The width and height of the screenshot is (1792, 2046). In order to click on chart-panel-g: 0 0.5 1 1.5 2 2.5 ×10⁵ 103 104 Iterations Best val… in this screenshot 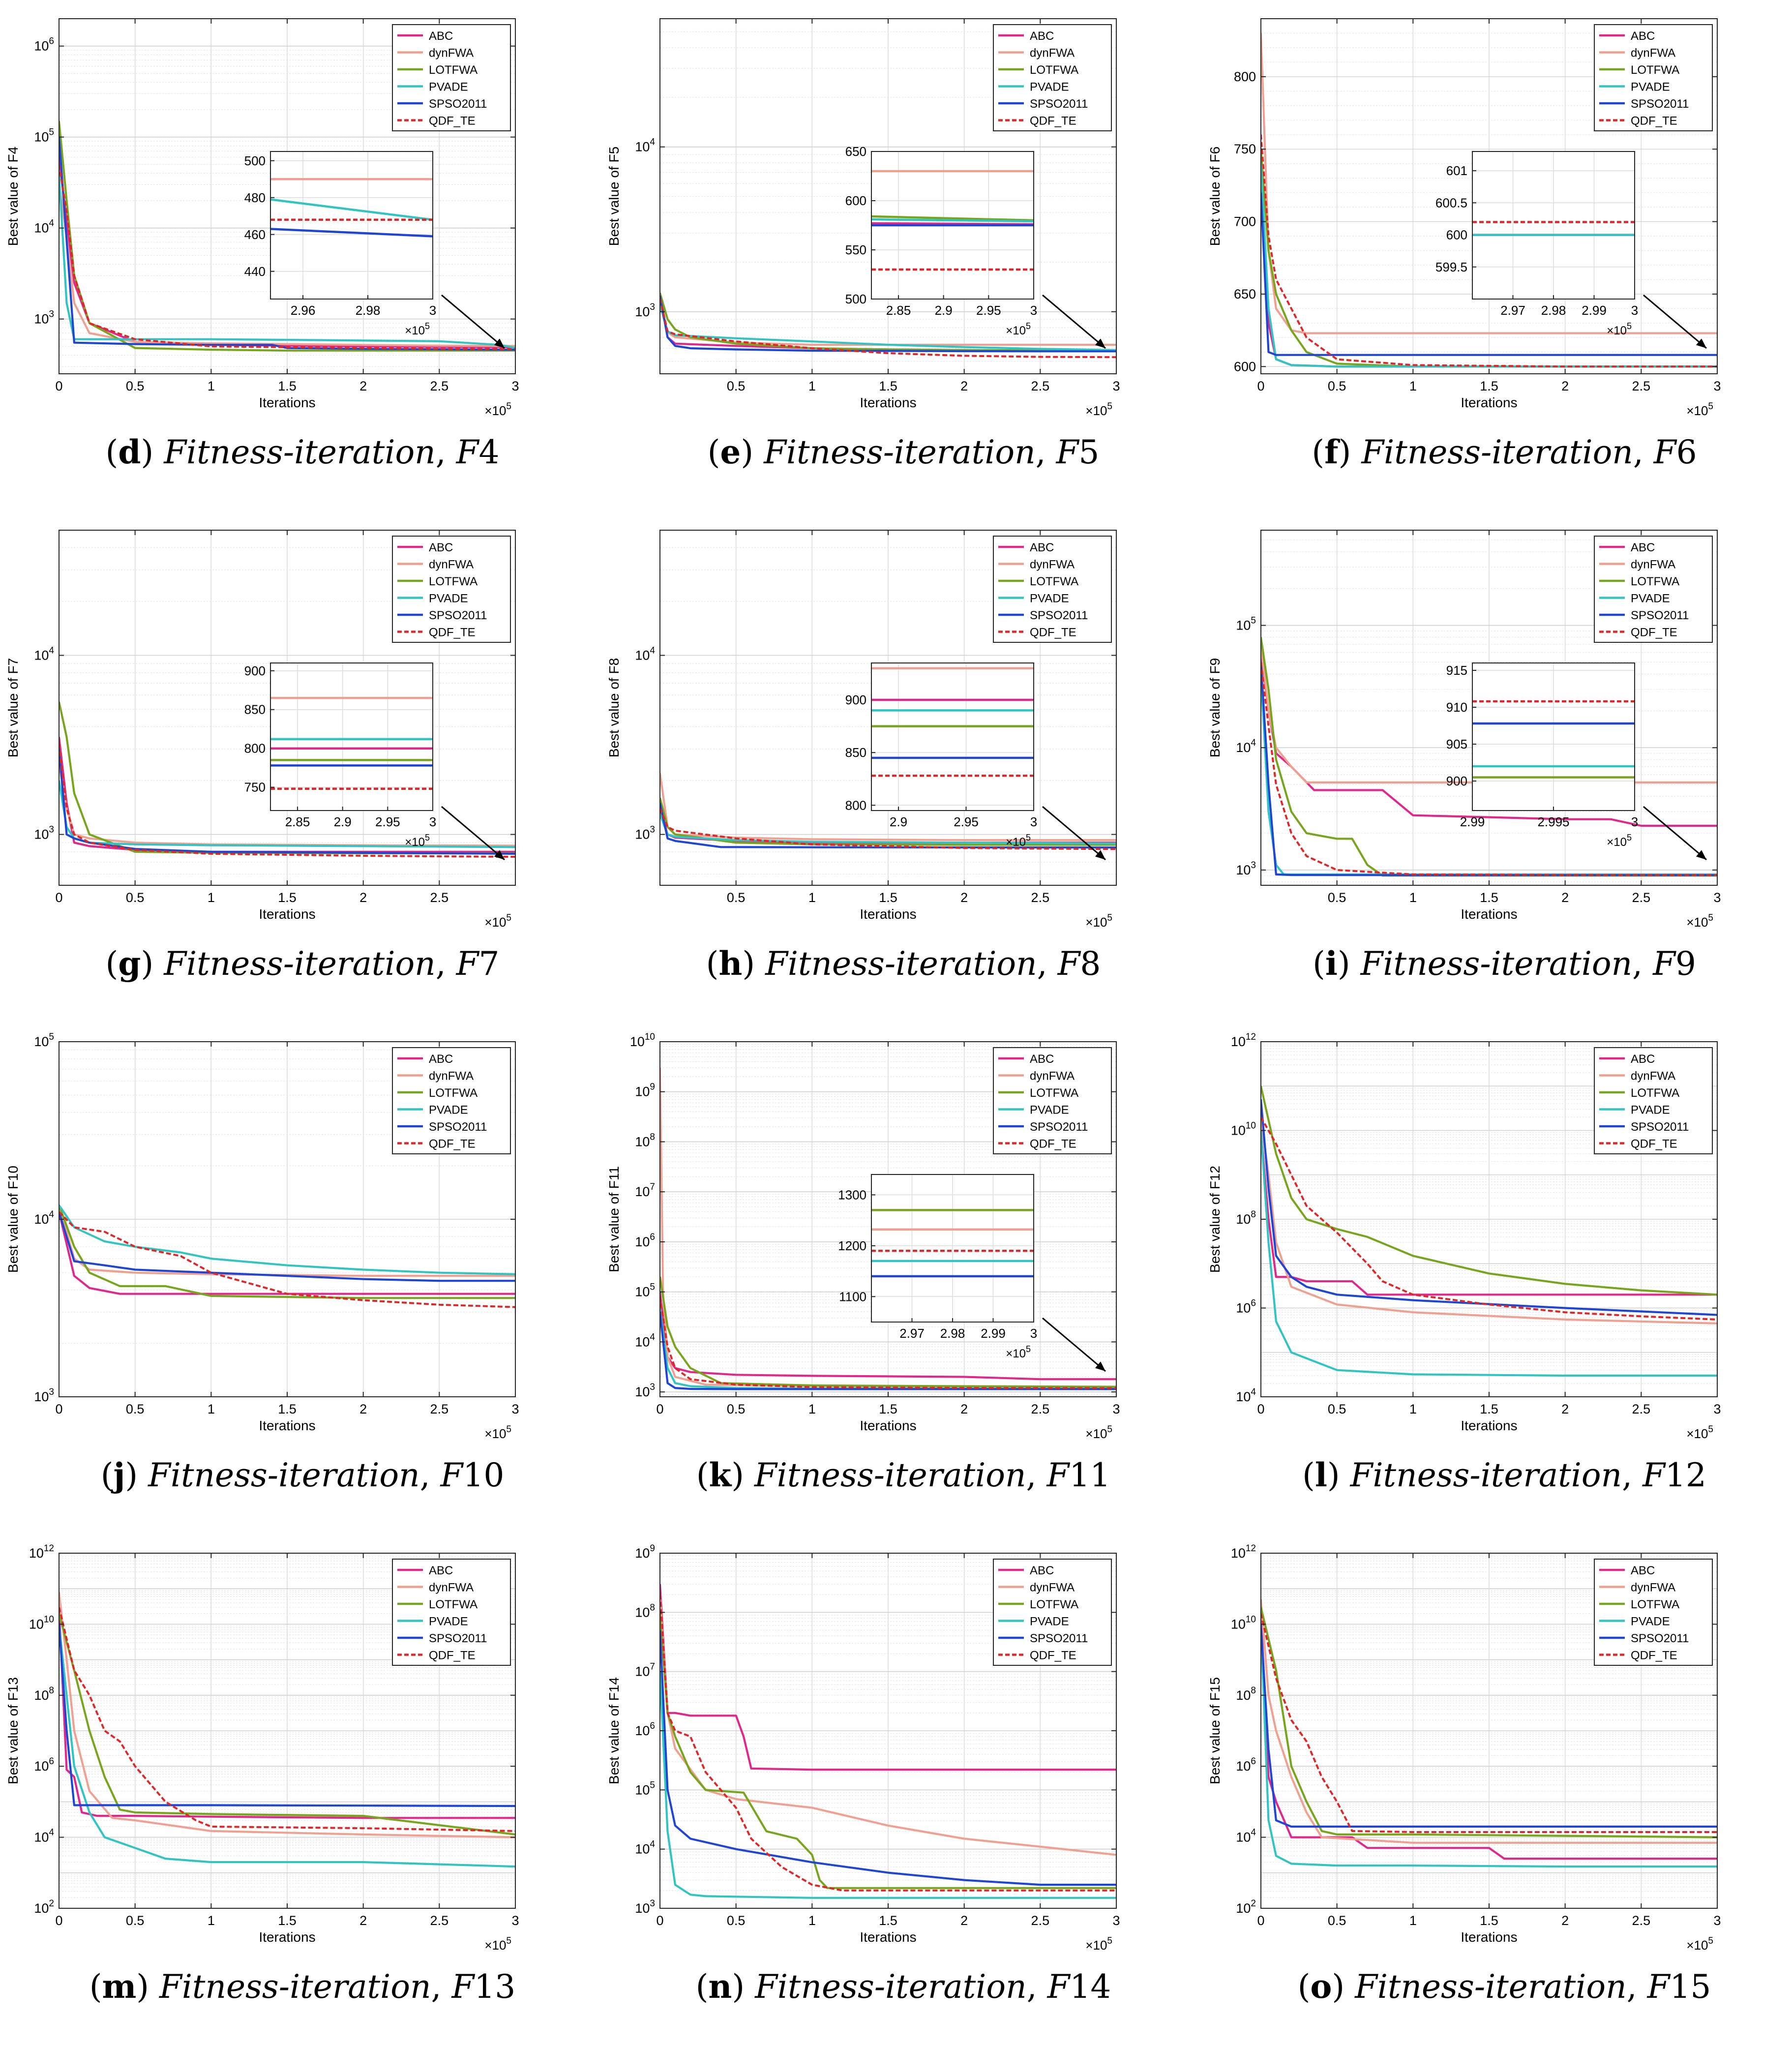, I will do `click(302, 767)`.